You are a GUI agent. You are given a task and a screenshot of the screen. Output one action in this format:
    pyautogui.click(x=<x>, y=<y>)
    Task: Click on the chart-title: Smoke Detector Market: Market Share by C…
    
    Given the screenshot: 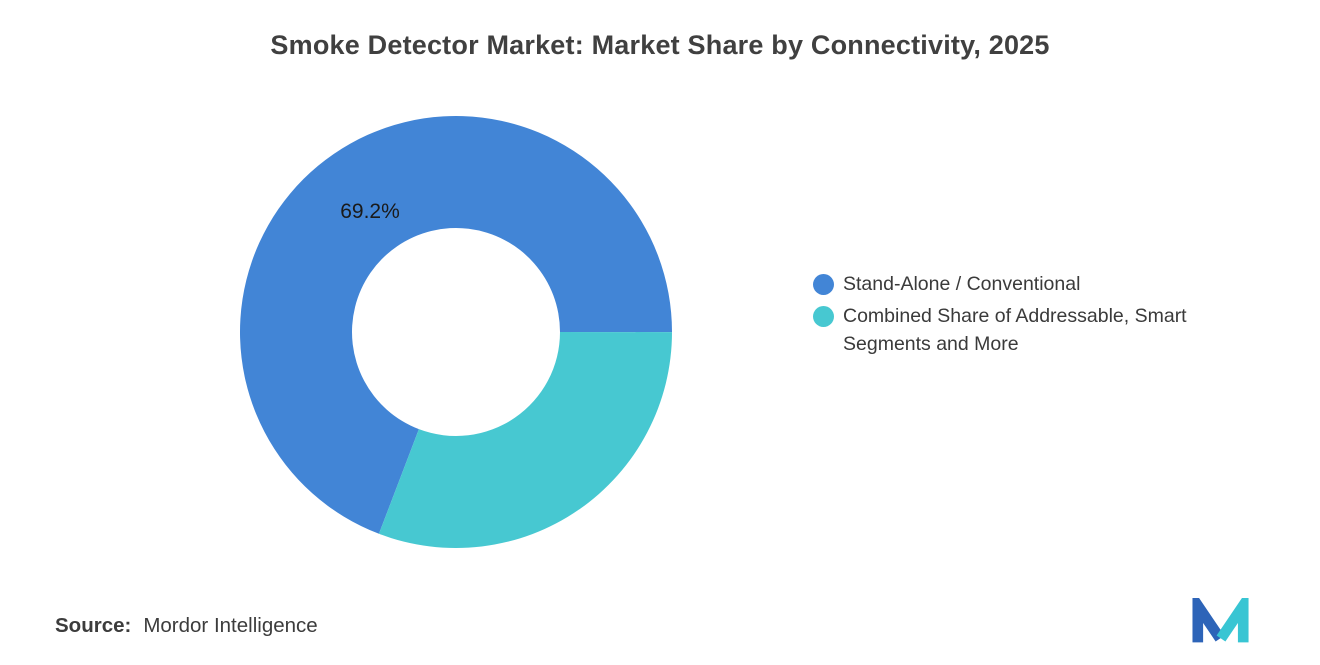 What is the action you would take?
    pyautogui.click(x=660, y=45)
    